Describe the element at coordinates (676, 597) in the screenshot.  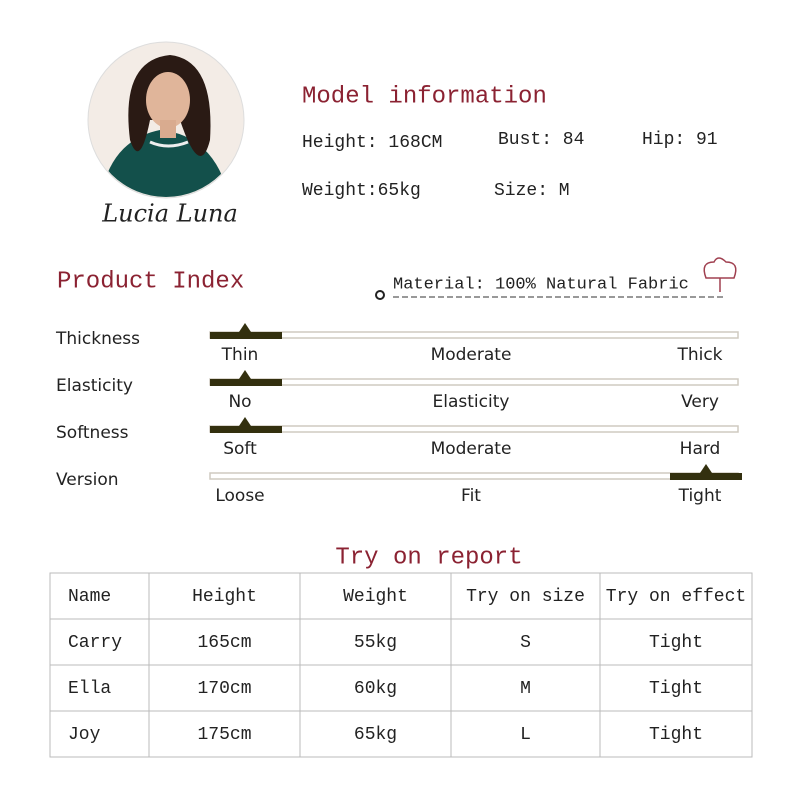
I see `table-header: Try on effect` at that location.